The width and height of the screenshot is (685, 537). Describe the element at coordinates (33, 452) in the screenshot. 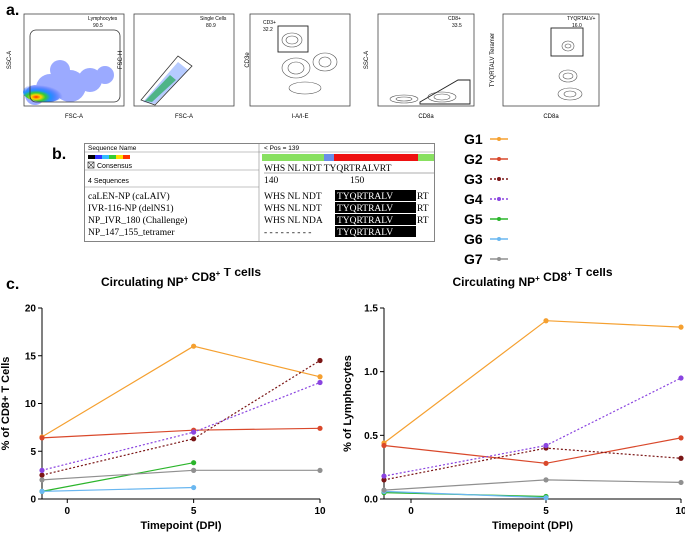

I see `y-tick-label: 5` at that location.